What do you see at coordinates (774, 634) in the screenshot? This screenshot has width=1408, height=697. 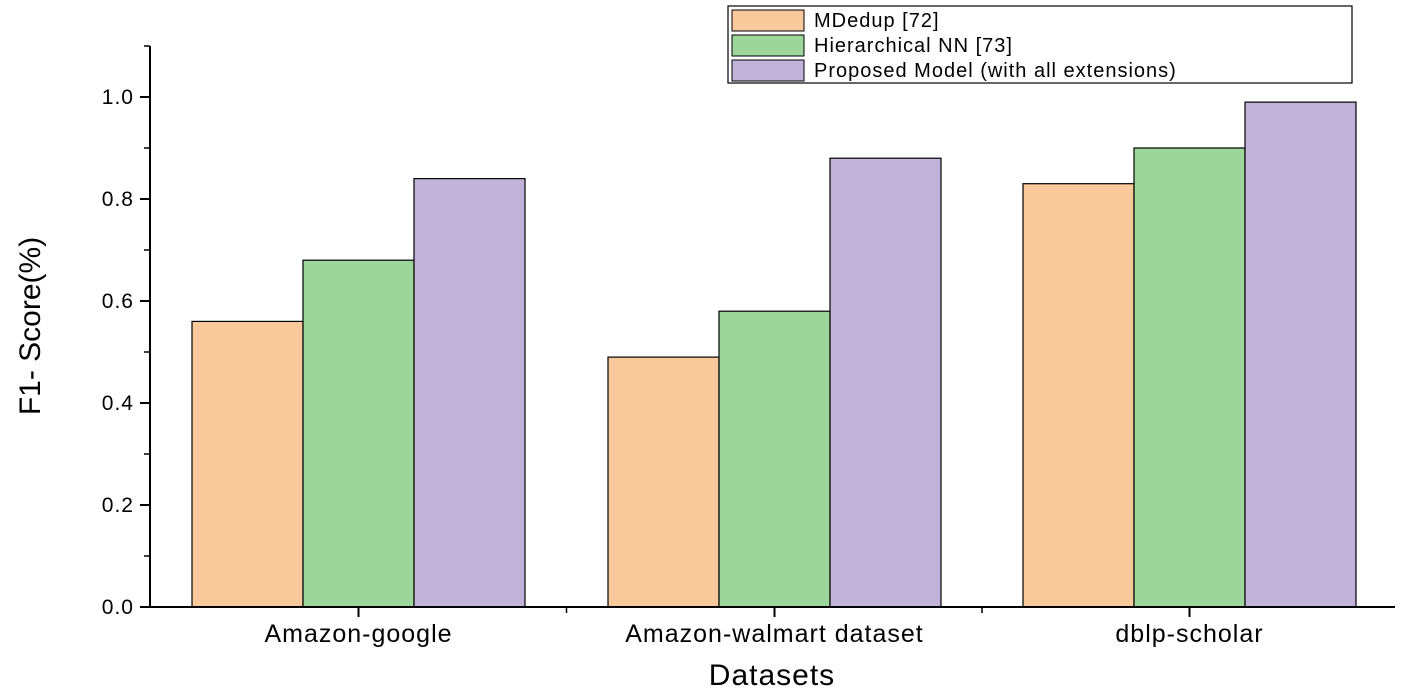 I see `x-tick-label-1: Amazon-walmart dataset` at bounding box center [774, 634].